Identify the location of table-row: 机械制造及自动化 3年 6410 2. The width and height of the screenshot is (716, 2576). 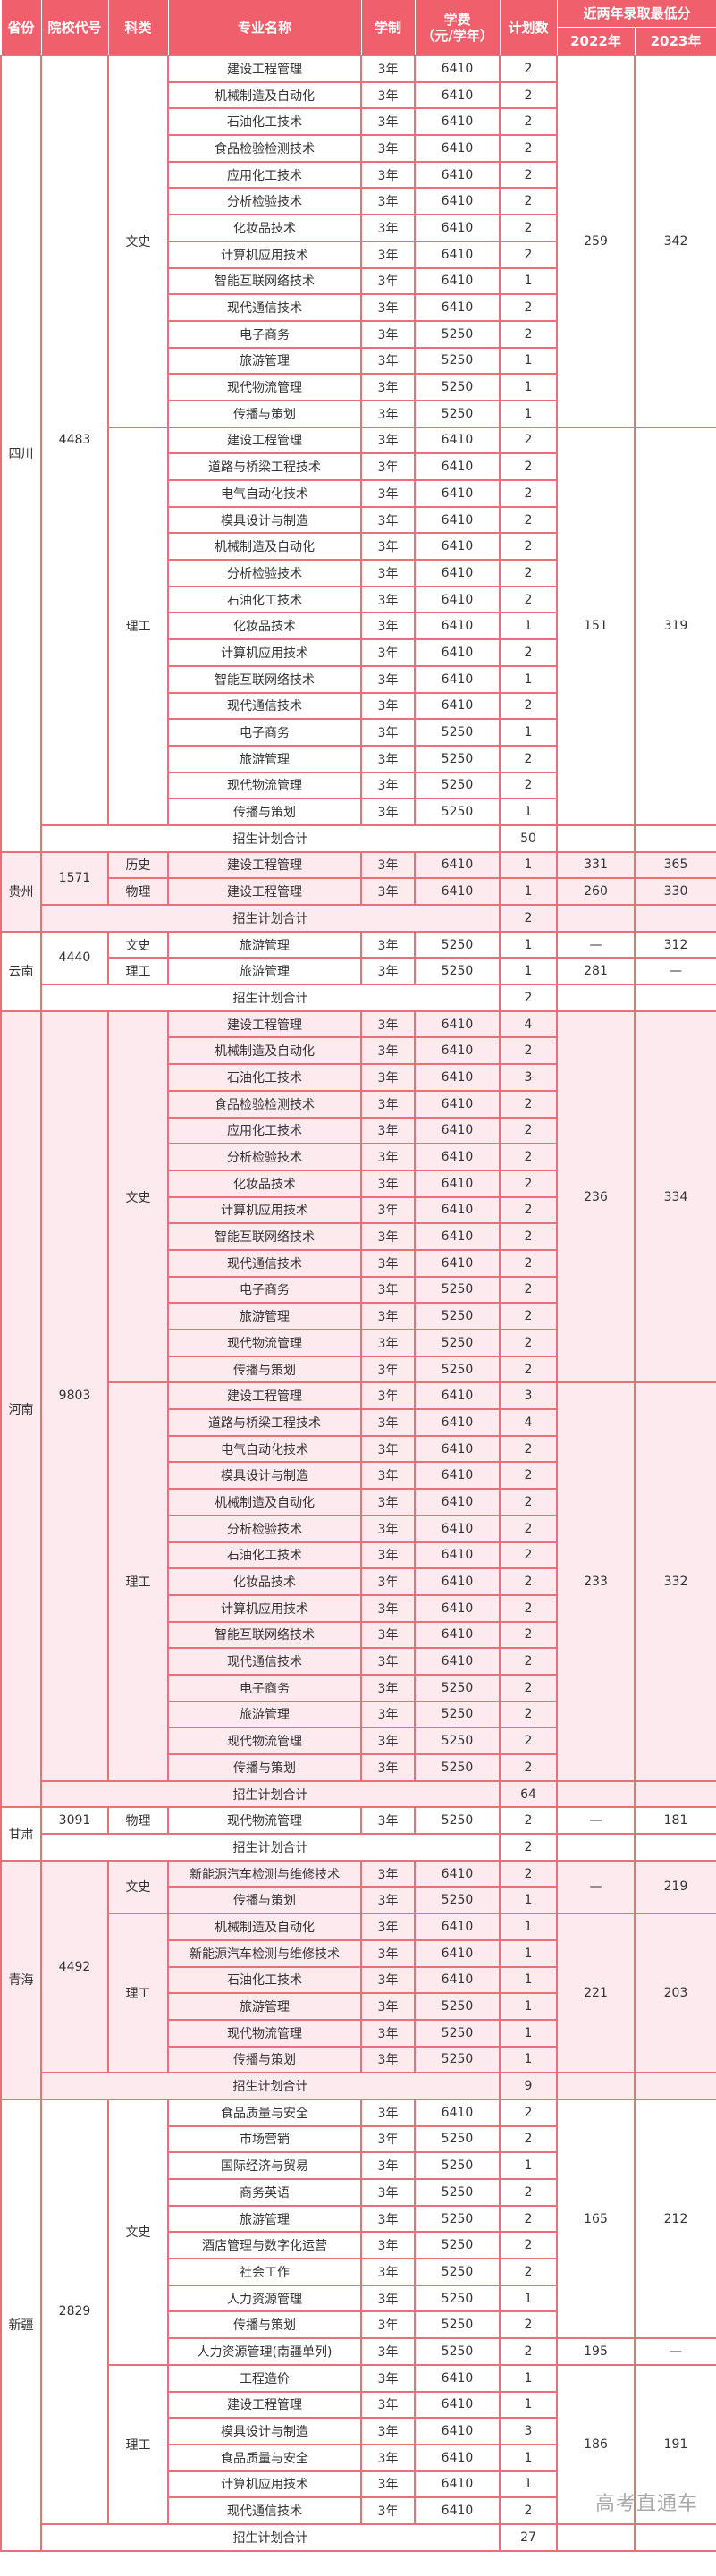
(358, 95).